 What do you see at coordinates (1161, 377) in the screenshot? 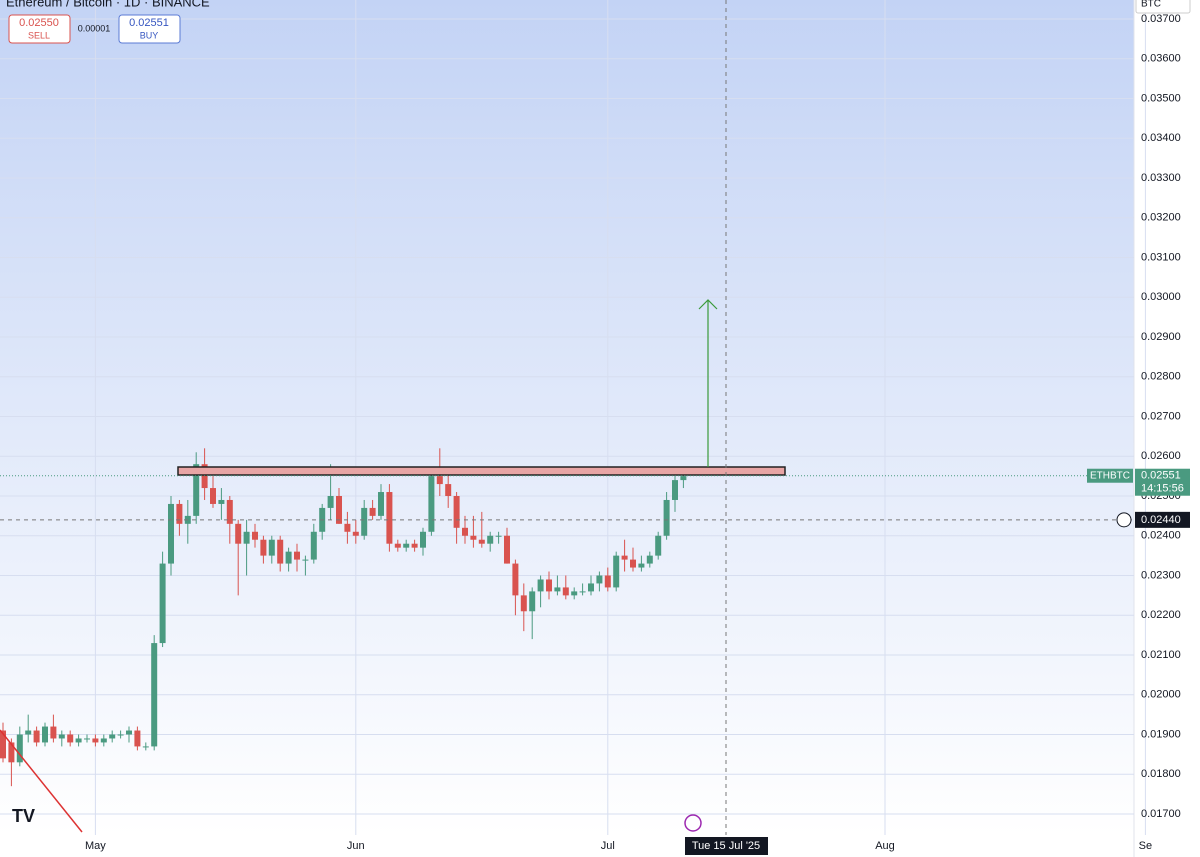
I see `y-tick-label: 0.02800` at bounding box center [1161, 377].